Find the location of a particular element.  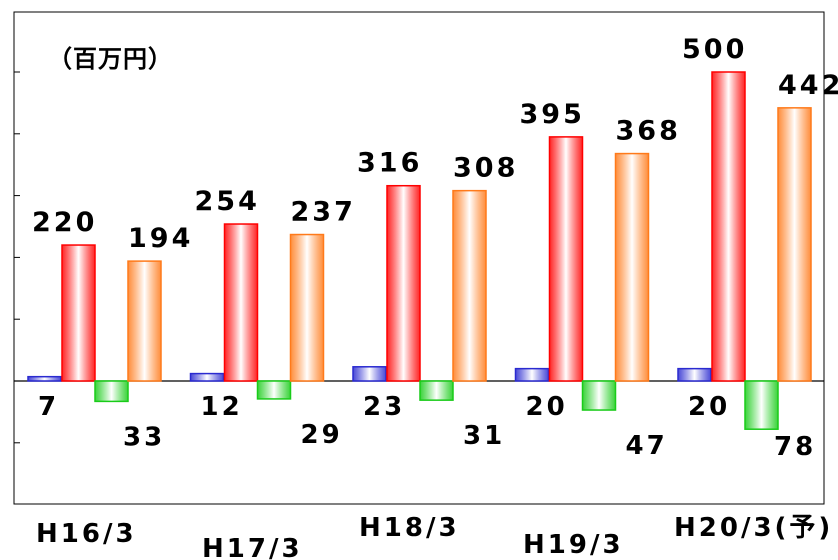

data-label: 308 is located at coordinates (485, 168).